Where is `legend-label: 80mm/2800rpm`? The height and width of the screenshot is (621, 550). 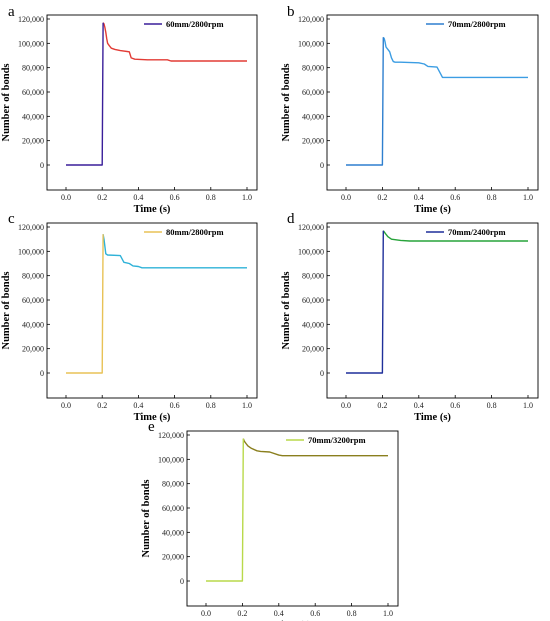 legend-label: 80mm/2800rpm is located at coordinates (195, 232).